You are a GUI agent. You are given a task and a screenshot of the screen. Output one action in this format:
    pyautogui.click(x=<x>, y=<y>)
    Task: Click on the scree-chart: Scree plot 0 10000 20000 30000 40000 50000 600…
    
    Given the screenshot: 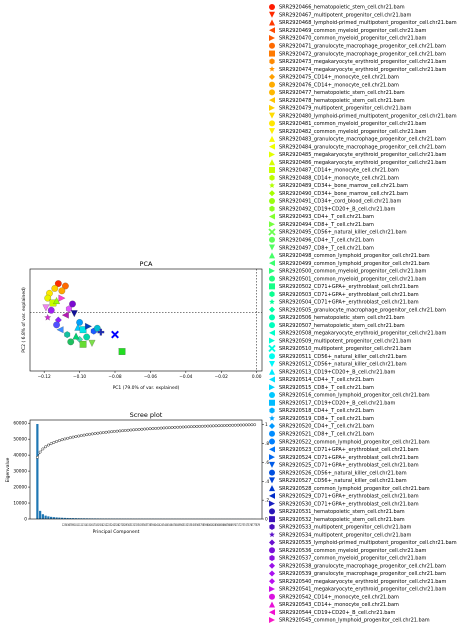 What is the action you would take?
    pyautogui.click(x=137, y=473)
    